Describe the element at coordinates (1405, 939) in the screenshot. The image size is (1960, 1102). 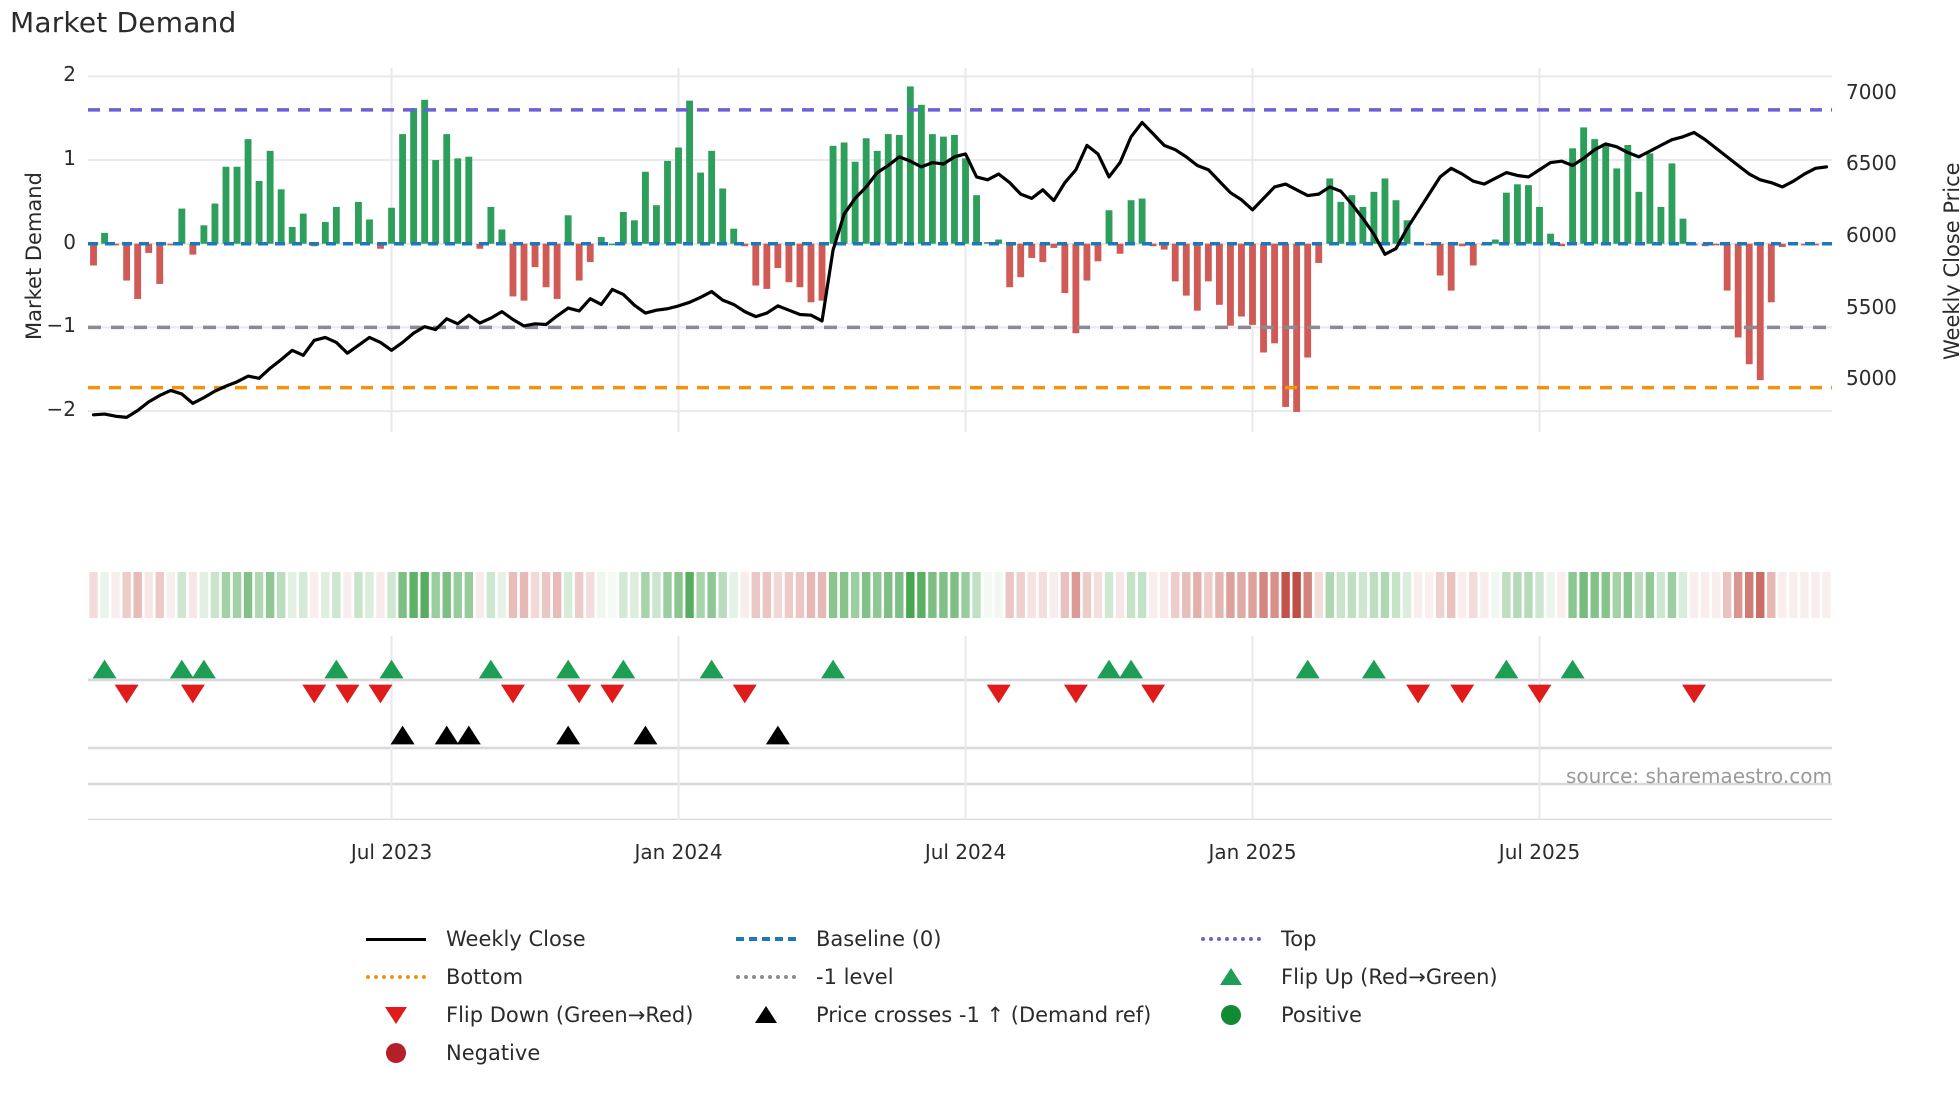
I see `legend-item: Top` at that location.